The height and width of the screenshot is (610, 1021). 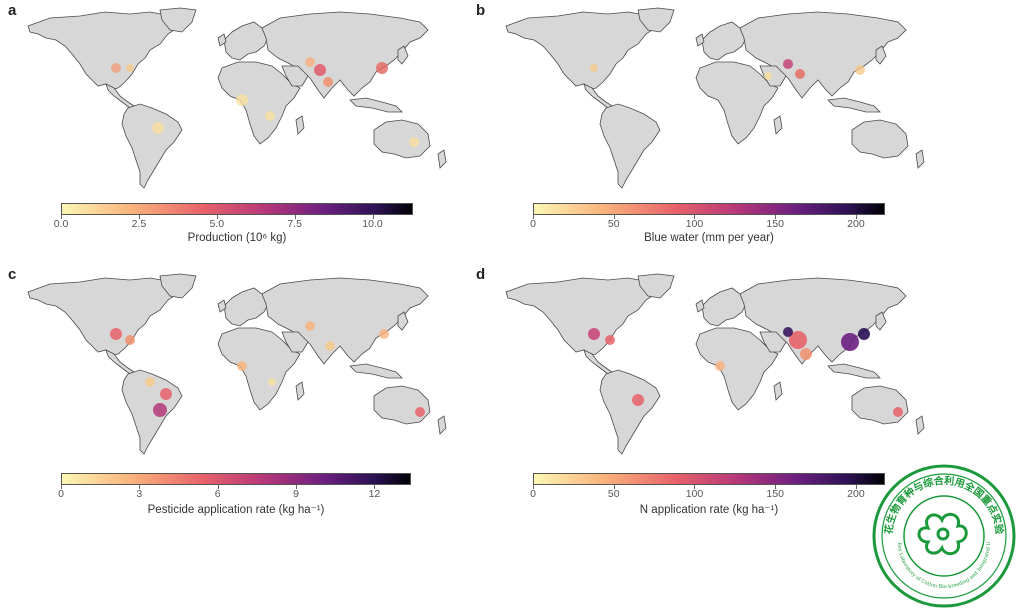 What do you see at coordinates (61, 224) in the screenshot?
I see `colorbar-tick-label: 0.0` at bounding box center [61, 224].